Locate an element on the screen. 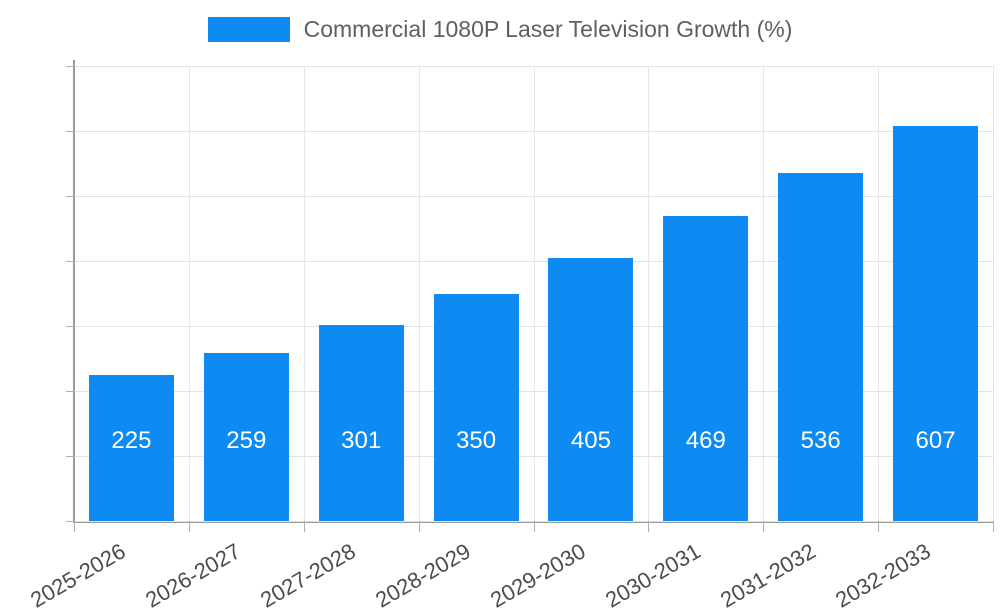 The height and width of the screenshot is (613, 1000). x-axis-tick-label: 2031-2032 is located at coordinates (767, 575).